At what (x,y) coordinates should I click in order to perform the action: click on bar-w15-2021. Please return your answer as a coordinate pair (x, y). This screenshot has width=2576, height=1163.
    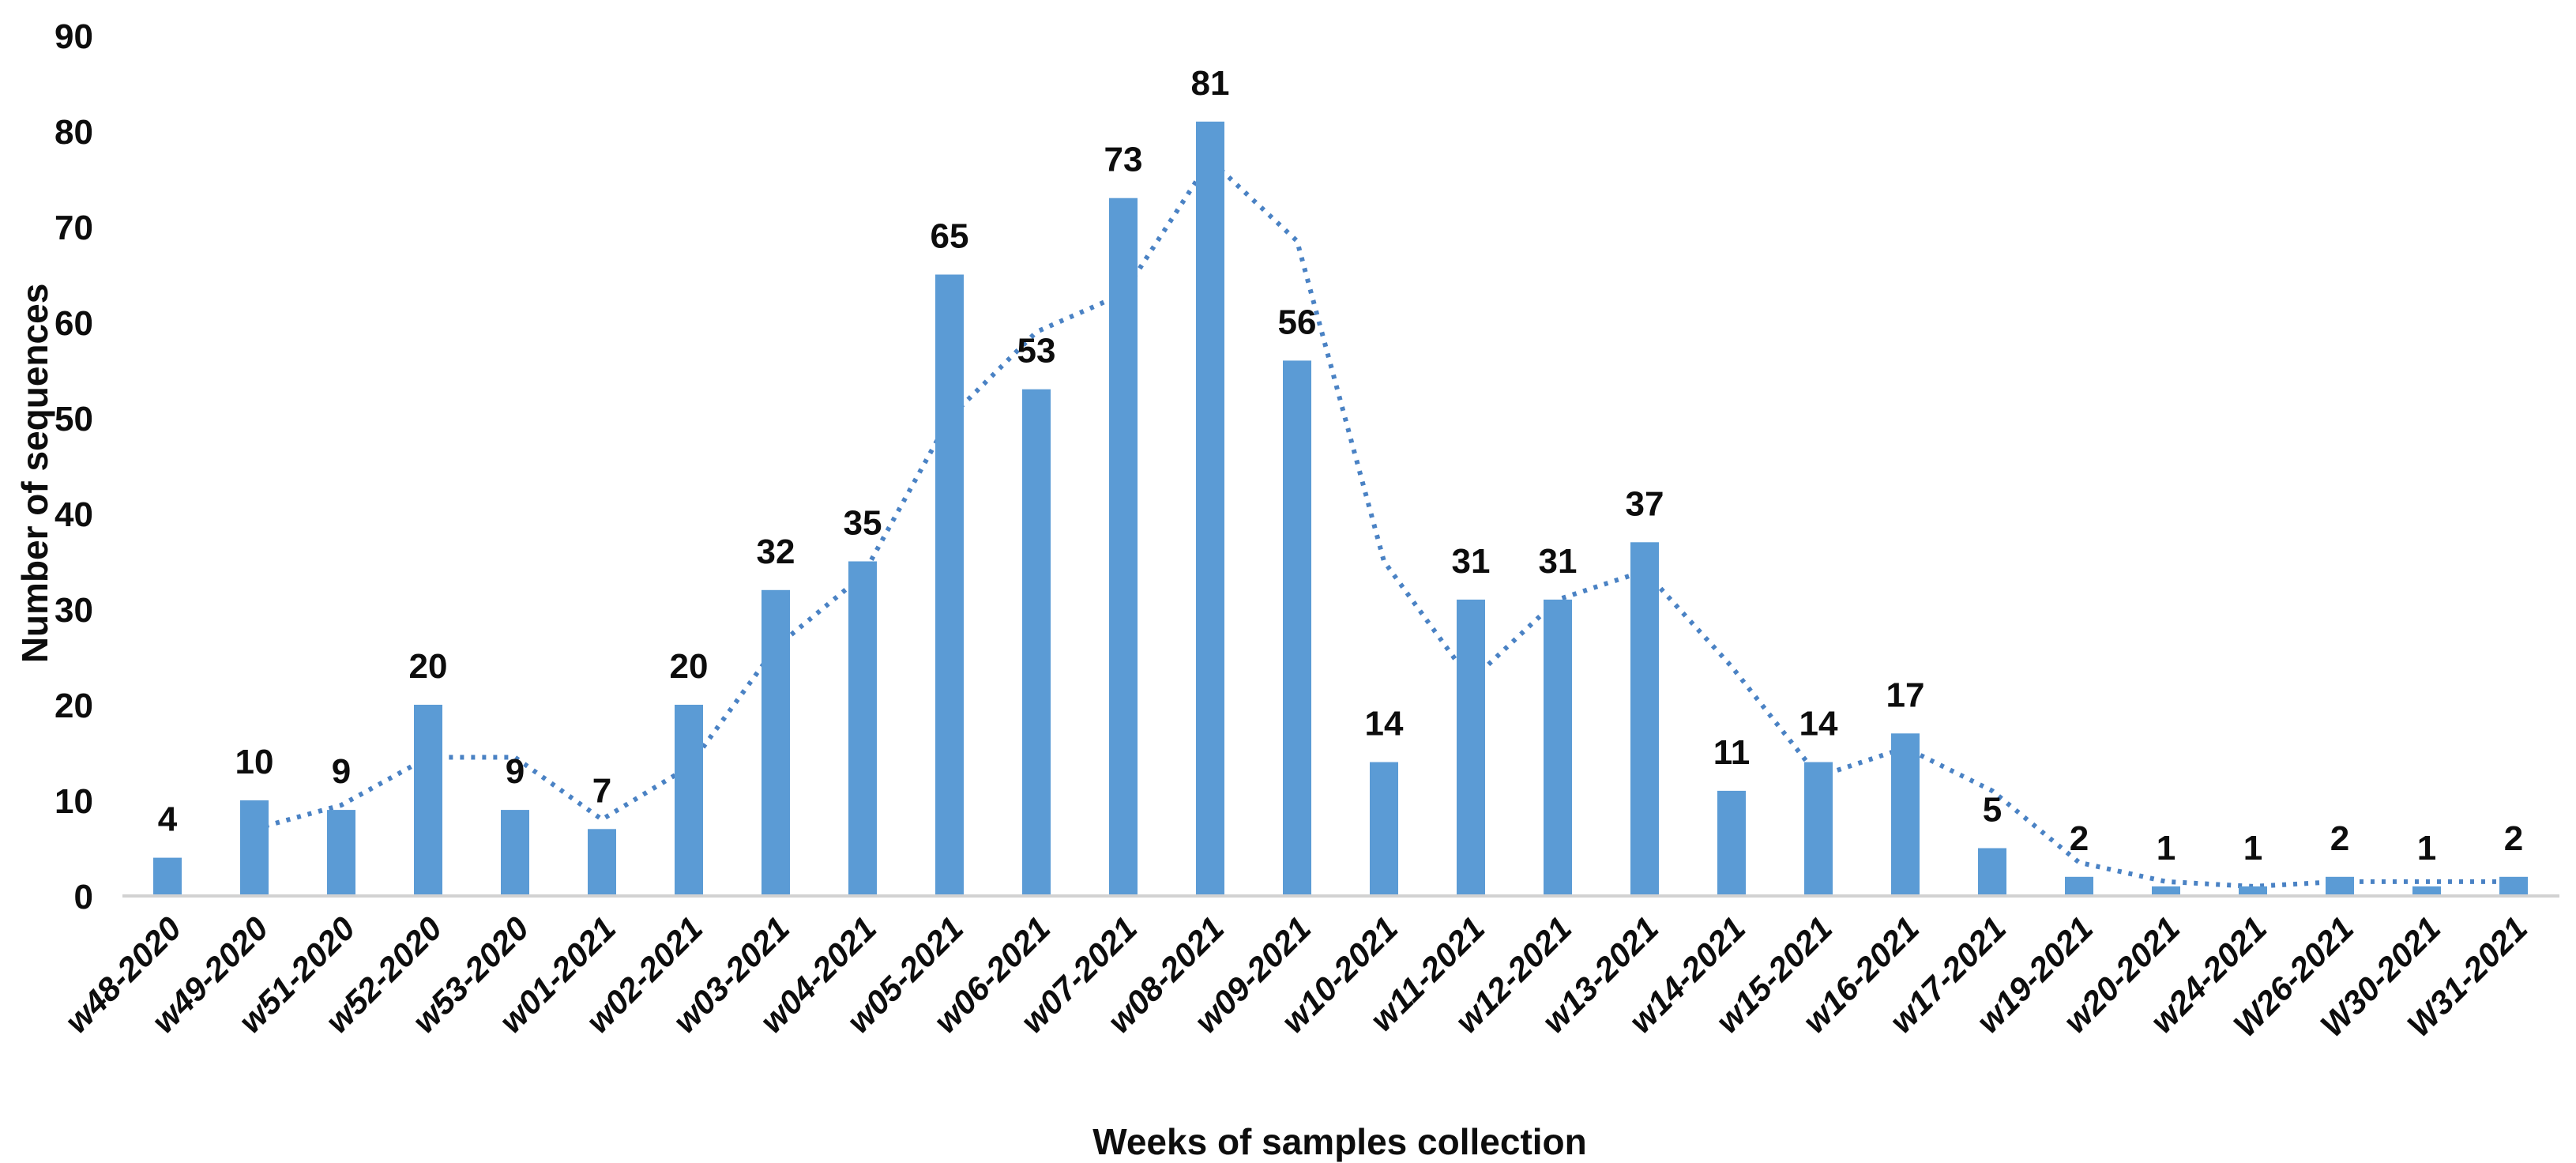
    Looking at the image, I should click on (1819, 829).